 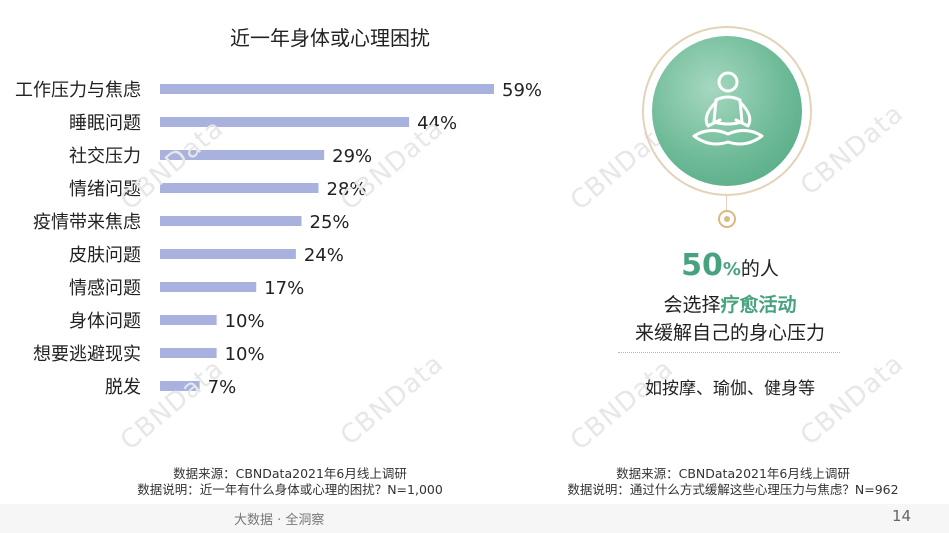 What do you see at coordinates (105, 321) in the screenshot?
I see `category-label: 身体问题` at bounding box center [105, 321].